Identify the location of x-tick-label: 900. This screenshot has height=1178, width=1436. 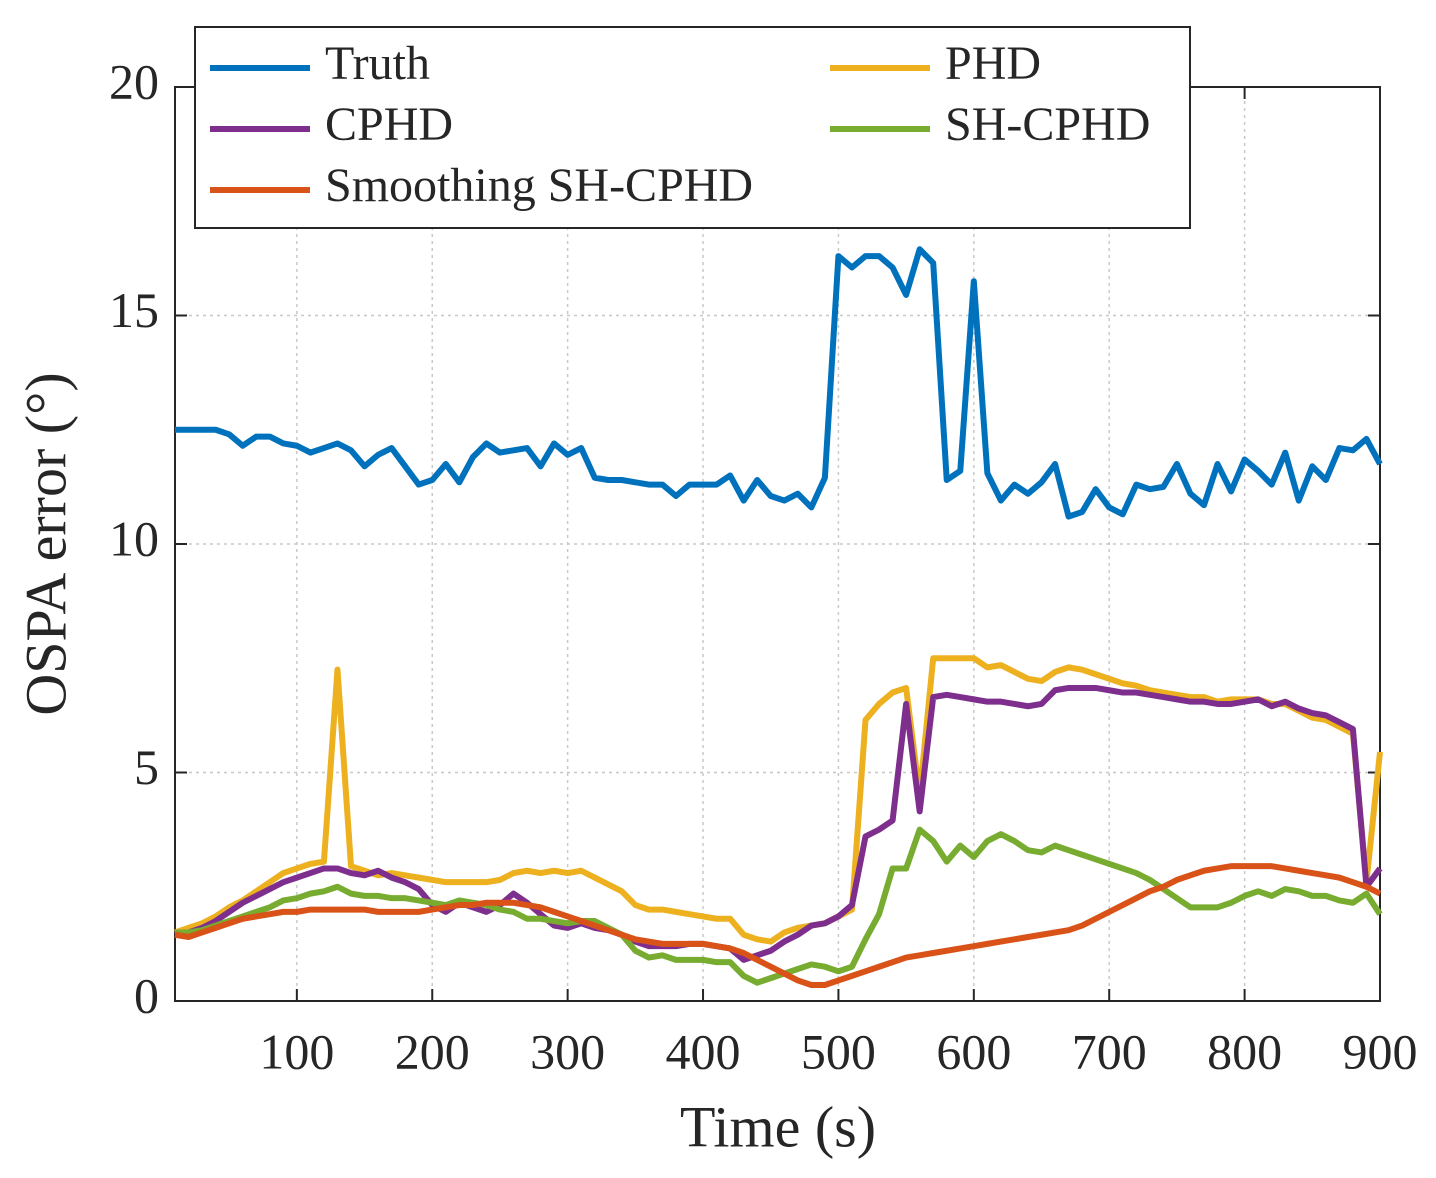
(1380, 1051).